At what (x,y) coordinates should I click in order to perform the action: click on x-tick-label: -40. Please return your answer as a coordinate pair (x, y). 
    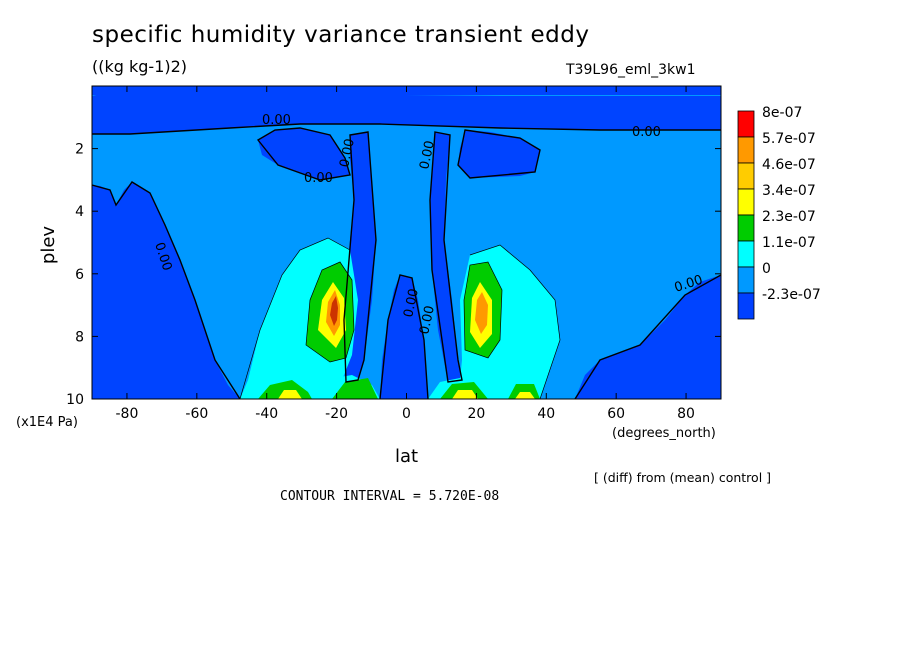
    Looking at the image, I should click on (266, 414).